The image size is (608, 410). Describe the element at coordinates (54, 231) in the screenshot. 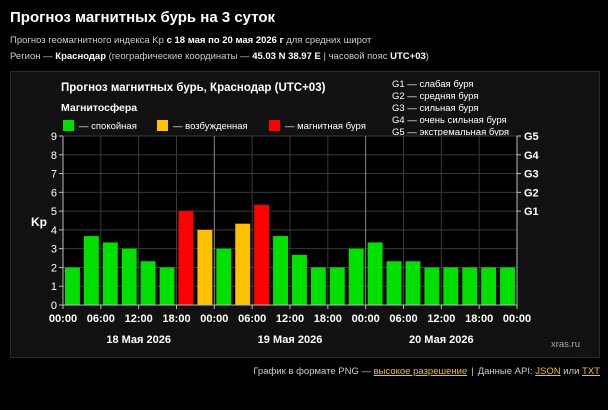

I see `y-tick-label: 4` at that location.